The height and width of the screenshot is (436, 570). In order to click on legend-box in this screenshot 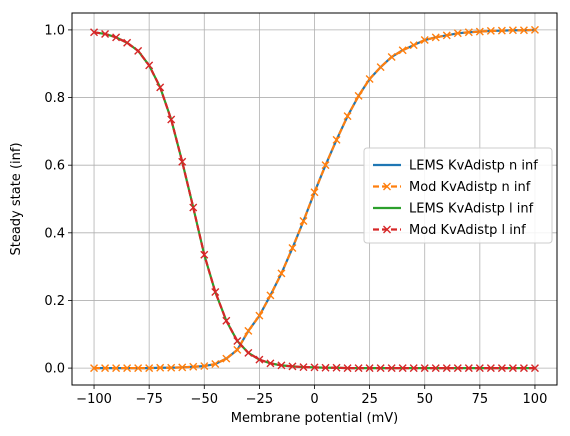, I will do `click(458, 195)`.